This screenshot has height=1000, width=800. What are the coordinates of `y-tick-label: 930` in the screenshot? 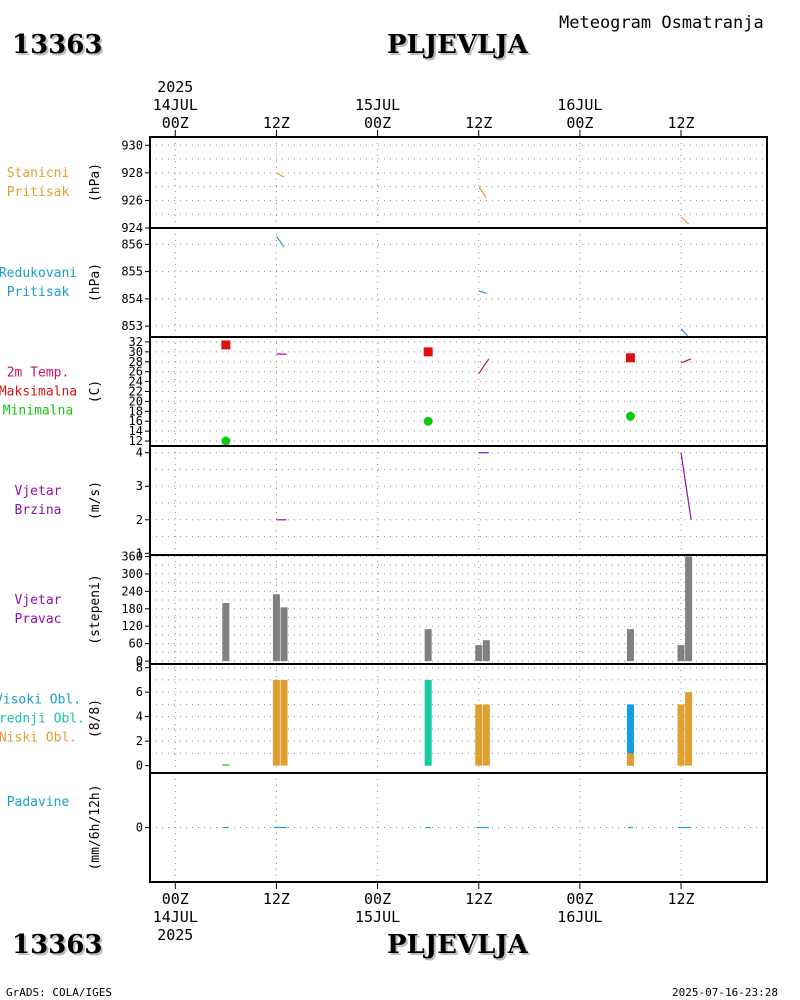 It's located at (132, 145).